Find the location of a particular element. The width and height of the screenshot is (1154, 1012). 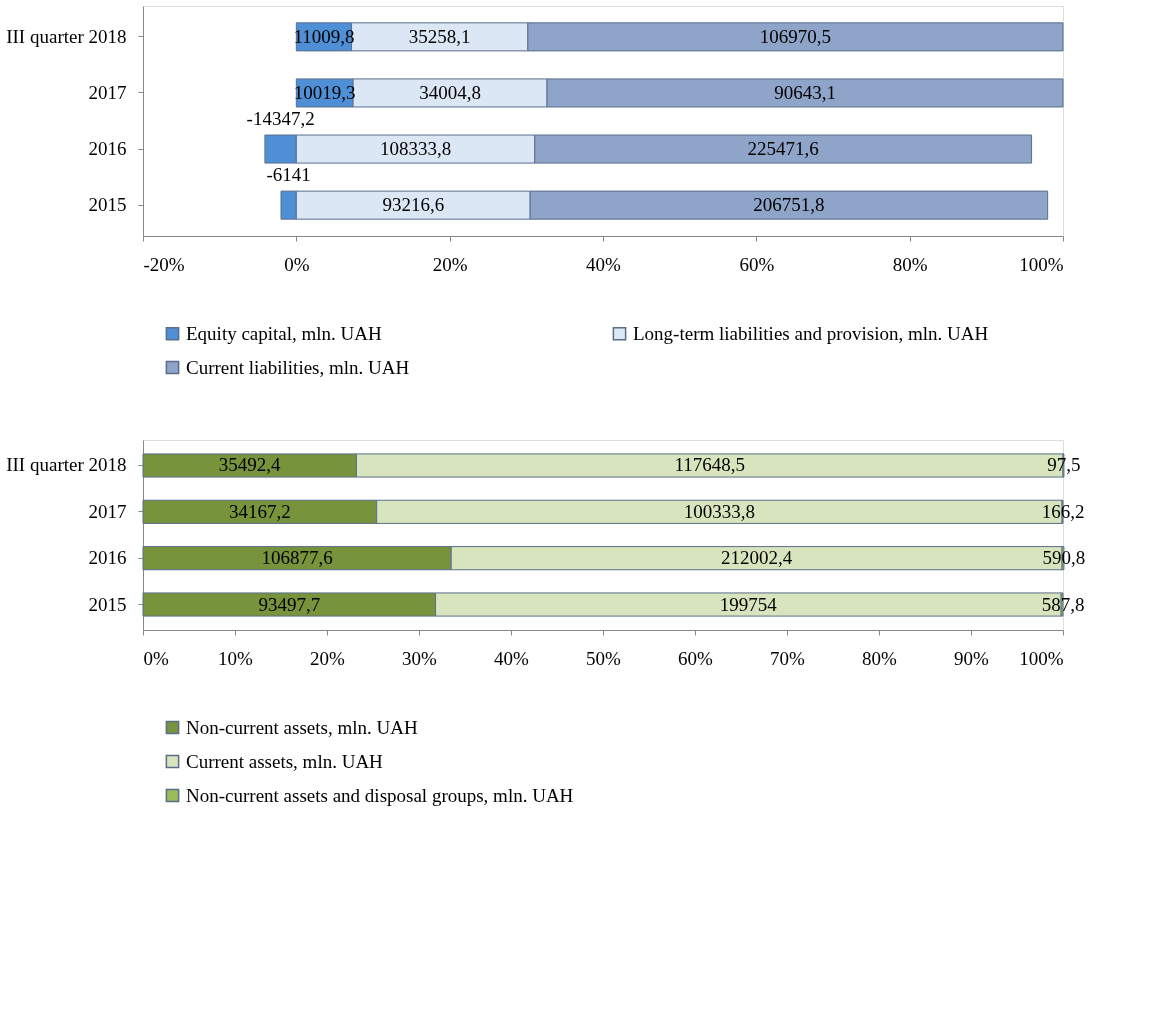

legend-label: Non-current assets, mln. UAH is located at coordinates (302, 727).